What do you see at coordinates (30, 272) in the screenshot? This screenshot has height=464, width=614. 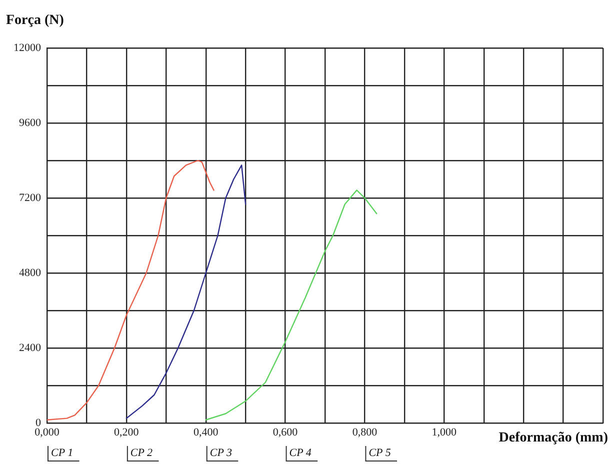 I see `y-tick-label: 4800` at bounding box center [30, 272].